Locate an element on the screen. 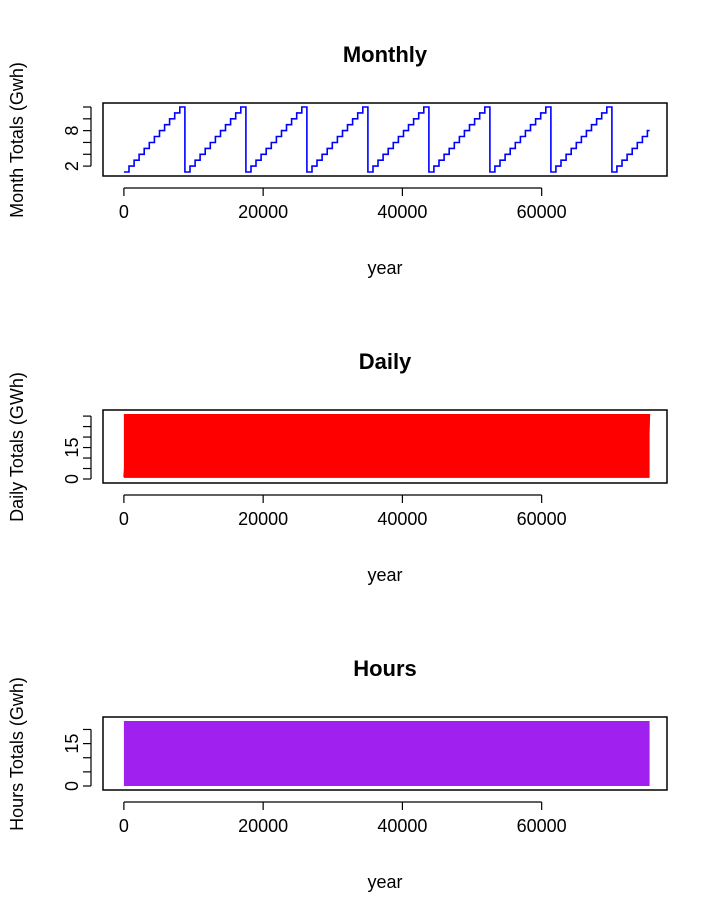 The height and width of the screenshot is (921, 720). daily-x-tick-label: 40000 is located at coordinates (402, 519).